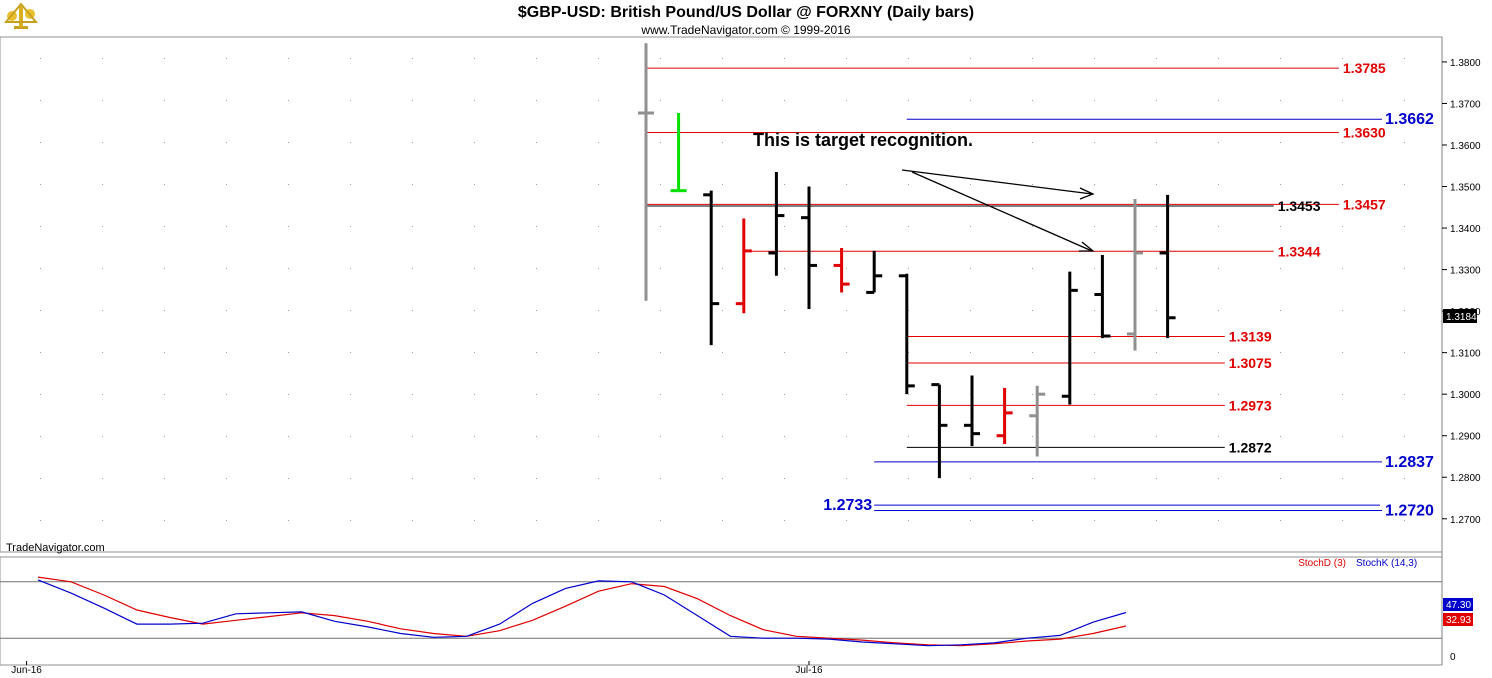 The image size is (1492, 678). What do you see at coordinates (1299, 251) in the screenshot?
I see `level-label: 1.3344` at bounding box center [1299, 251].